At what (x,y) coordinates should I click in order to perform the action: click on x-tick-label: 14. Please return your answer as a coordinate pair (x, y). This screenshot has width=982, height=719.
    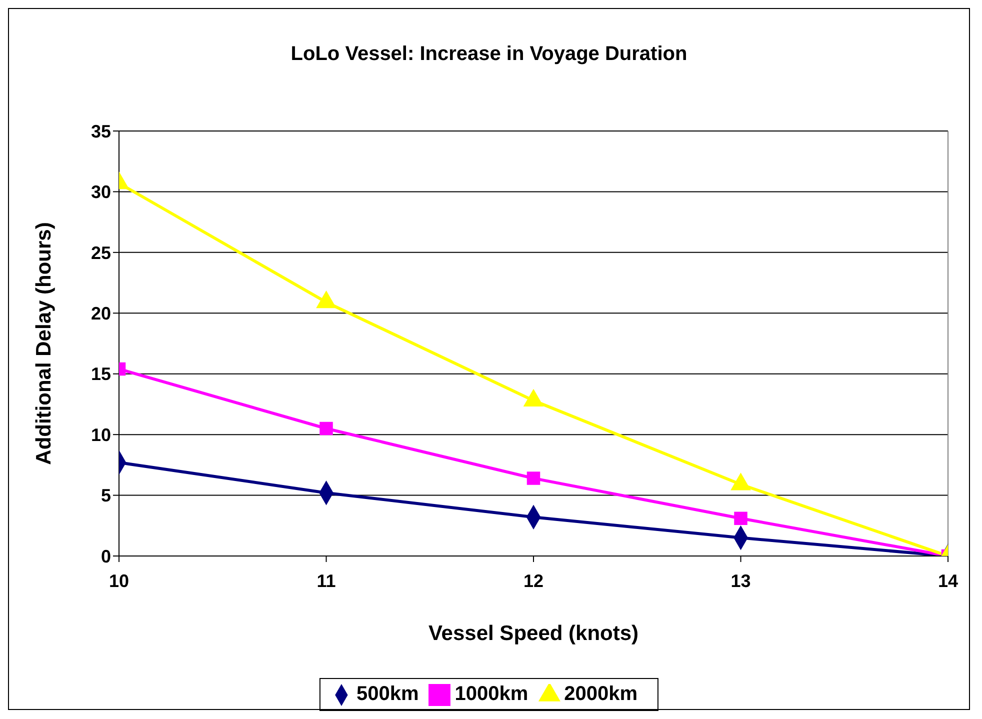
    Looking at the image, I should click on (948, 580).